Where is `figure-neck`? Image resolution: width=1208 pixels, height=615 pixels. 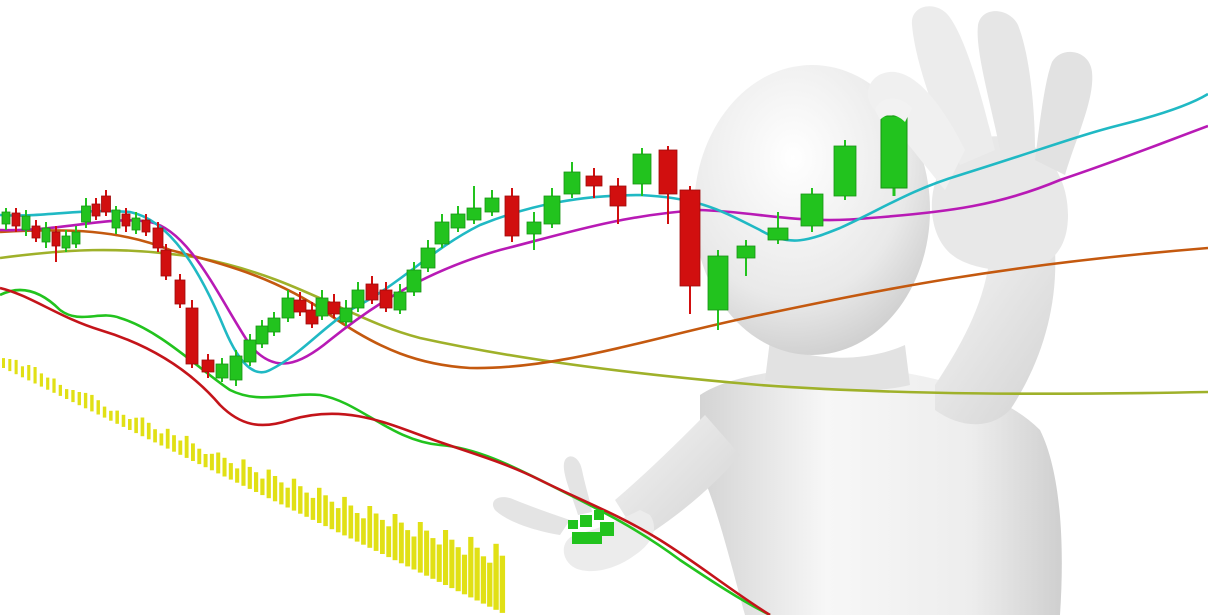 figure-neck is located at coordinates (837, 366).